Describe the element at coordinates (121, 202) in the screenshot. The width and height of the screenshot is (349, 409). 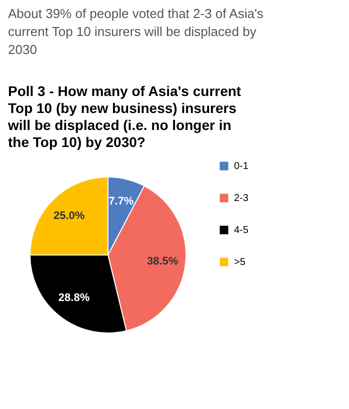
I see `data-label: 7.7%` at that location.